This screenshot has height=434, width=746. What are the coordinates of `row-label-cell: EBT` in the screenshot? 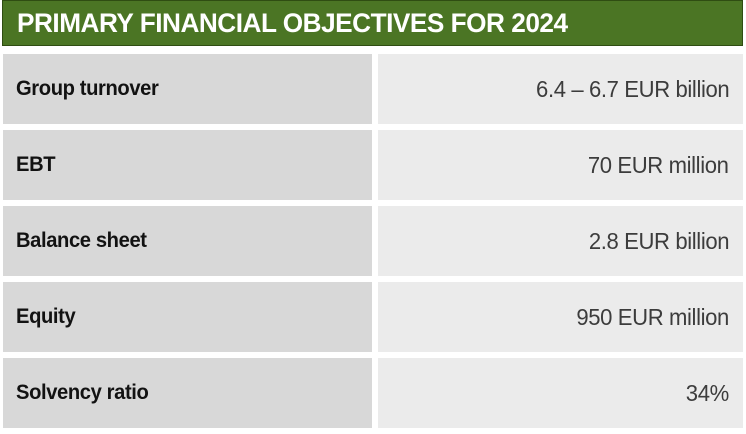 It's located at (187, 165).